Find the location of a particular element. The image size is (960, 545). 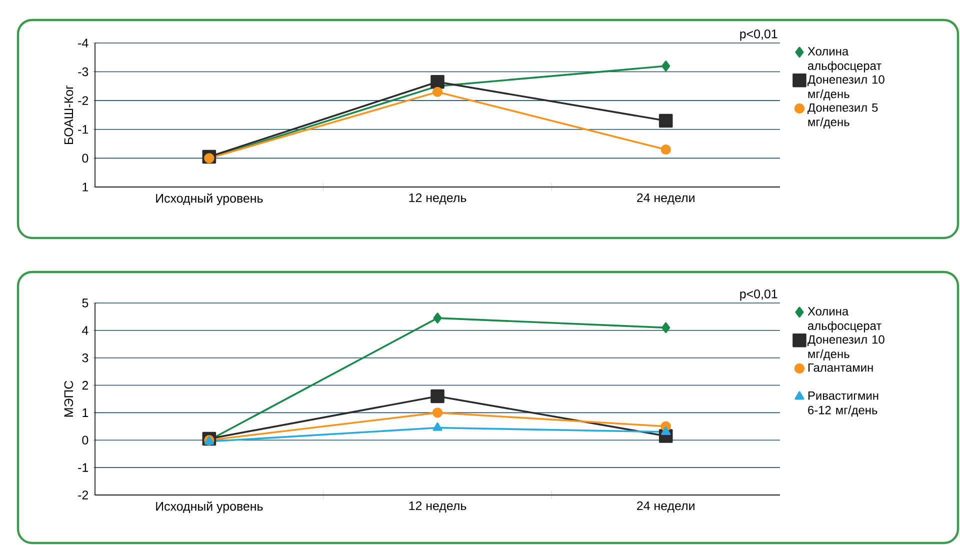

legend-label: Ривастигмин 6-12 мг/день is located at coordinates (843, 404).